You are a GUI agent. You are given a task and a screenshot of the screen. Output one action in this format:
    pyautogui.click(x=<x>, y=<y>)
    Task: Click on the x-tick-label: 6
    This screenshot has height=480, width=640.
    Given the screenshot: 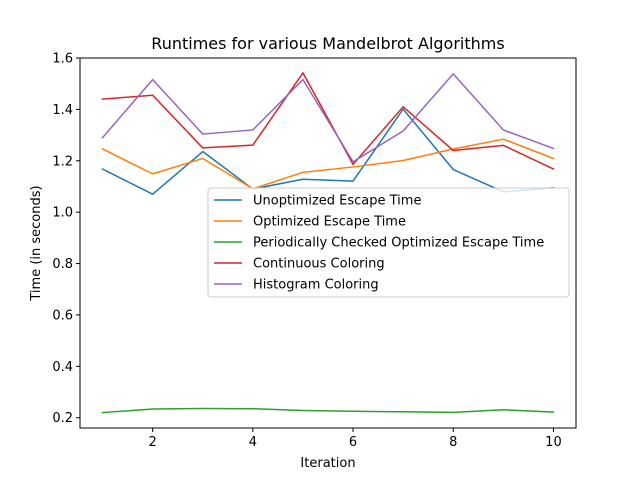 What is the action you would take?
    pyautogui.click(x=353, y=442)
    